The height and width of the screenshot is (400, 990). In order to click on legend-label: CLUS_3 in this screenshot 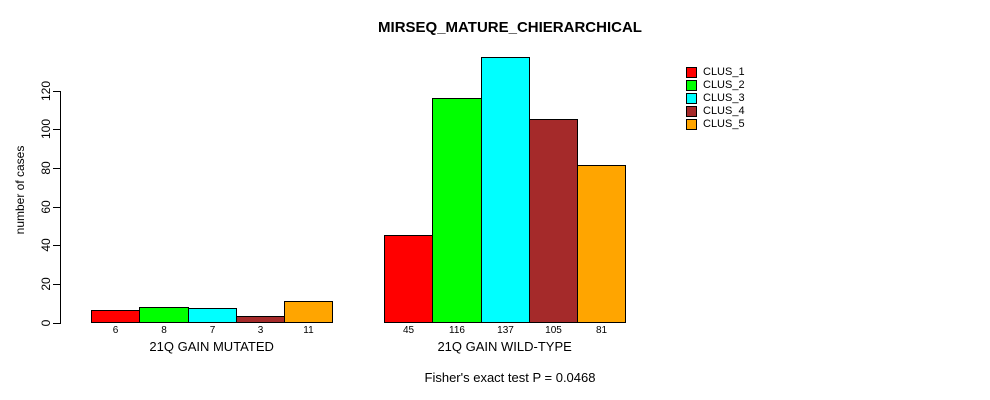, I will do `click(724, 98)`.